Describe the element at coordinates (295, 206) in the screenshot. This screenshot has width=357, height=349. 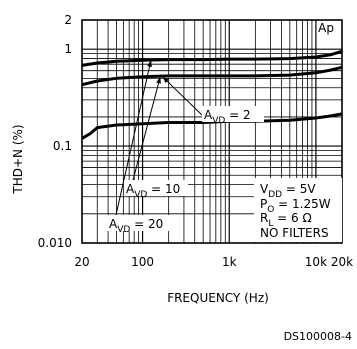
I see `condition-1: PO = 1.25W` at that location.